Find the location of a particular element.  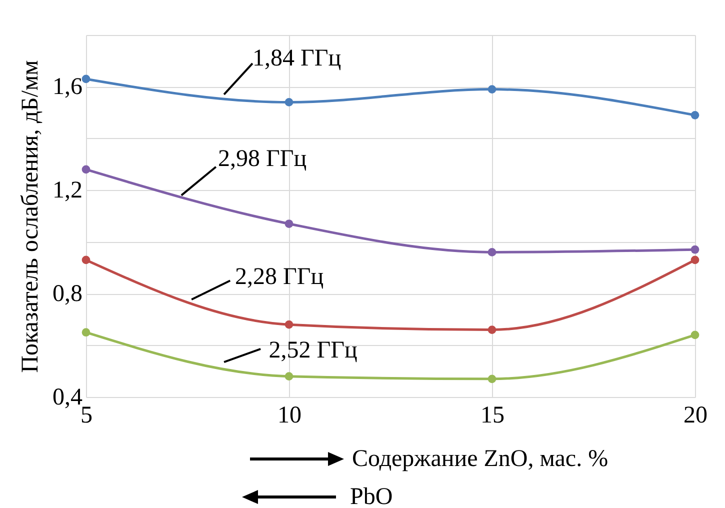

y-axis-title: Показатель ослабления, дБ/мм is located at coordinates (31, 216).